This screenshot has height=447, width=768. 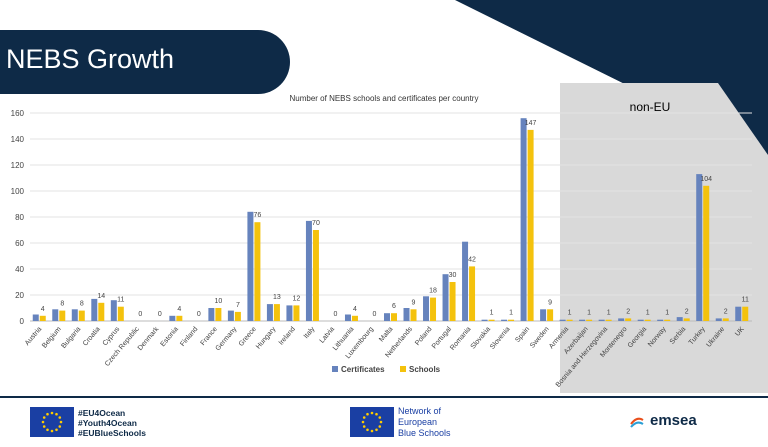 What do you see at coordinates (107, 423) in the screenshot?
I see `hashtag-youth4ocean: #Youth4Ocean` at bounding box center [107, 423].